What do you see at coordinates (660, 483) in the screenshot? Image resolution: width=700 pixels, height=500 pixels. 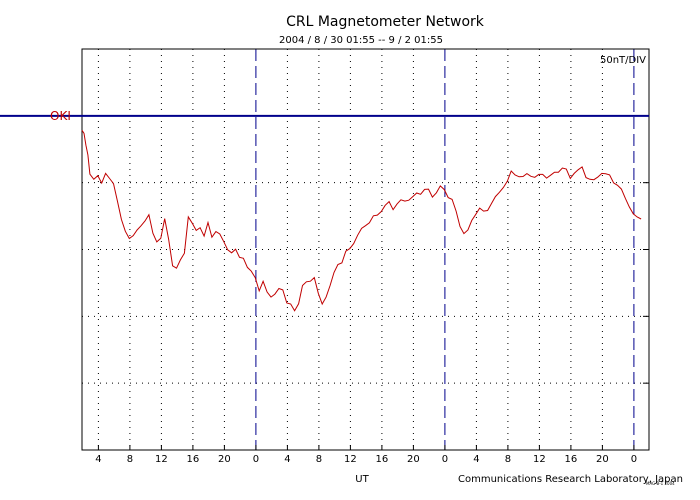 I see `tiny-stamp: MAG B-1 2004` at bounding box center [660, 483].